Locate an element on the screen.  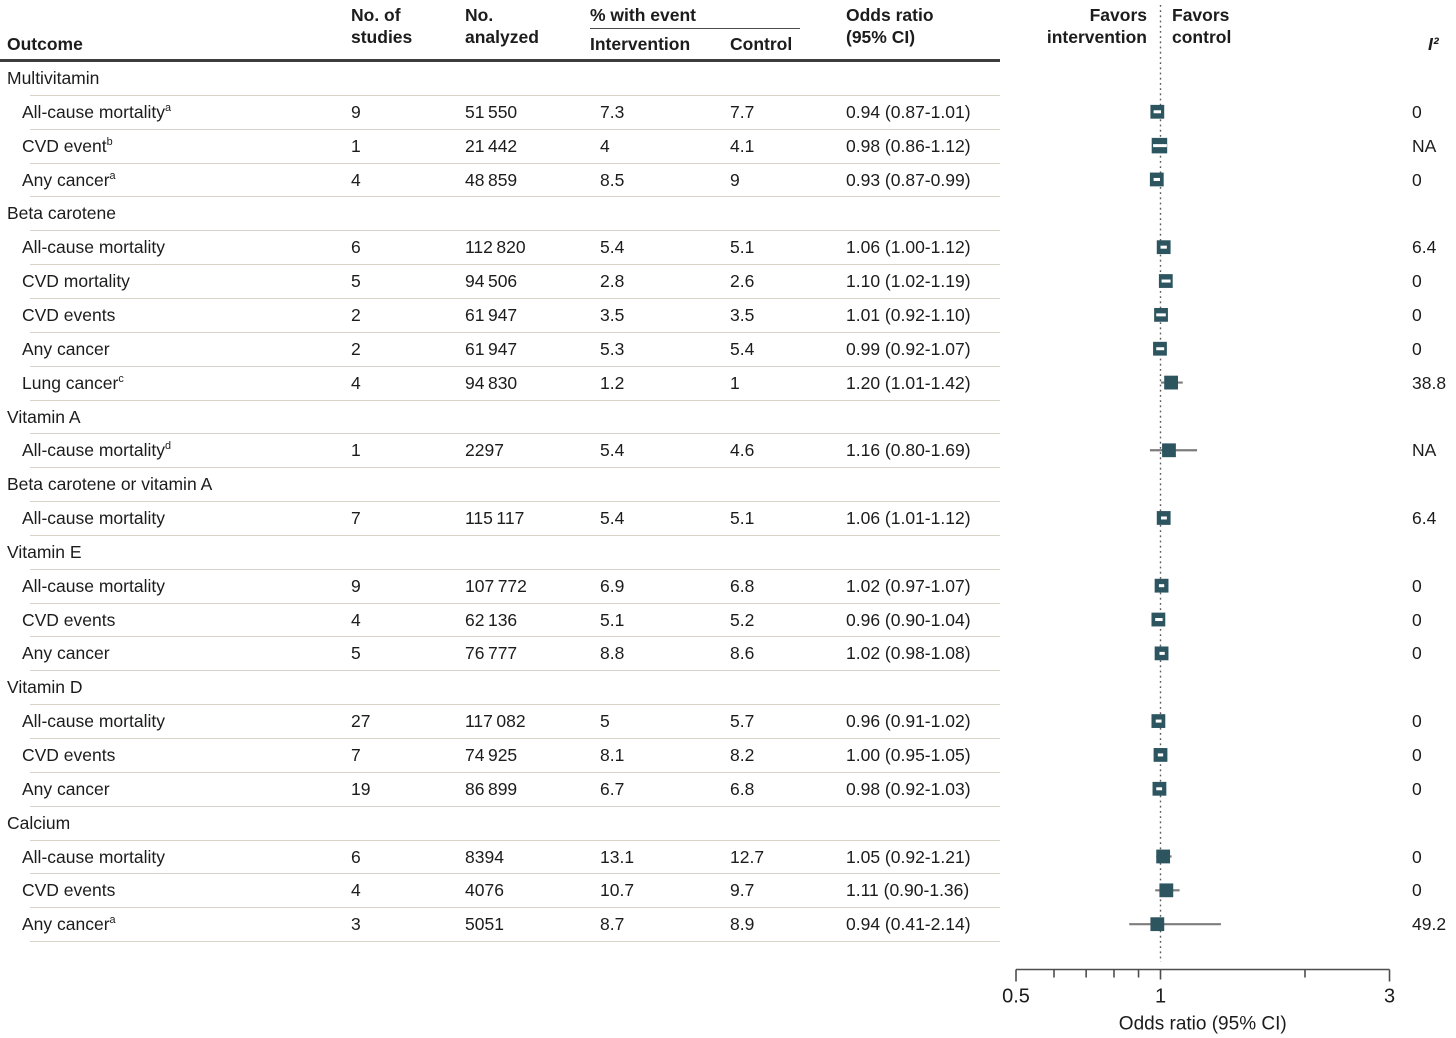
odds-ratio-value: 1.10 (1.02-1.19) is located at coordinates (908, 281).